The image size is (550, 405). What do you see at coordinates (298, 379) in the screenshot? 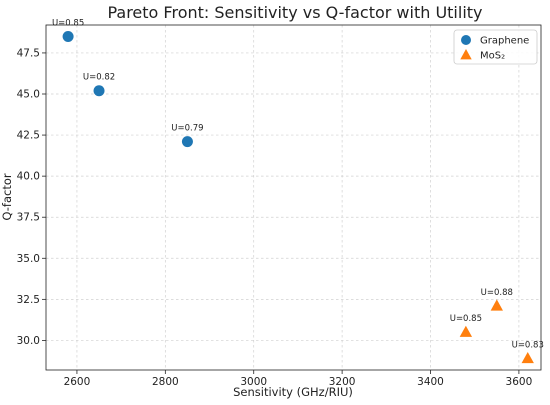
I see `x-axis: 2600 2800 3000 3200 3400 3600` at bounding box center [298, 379].